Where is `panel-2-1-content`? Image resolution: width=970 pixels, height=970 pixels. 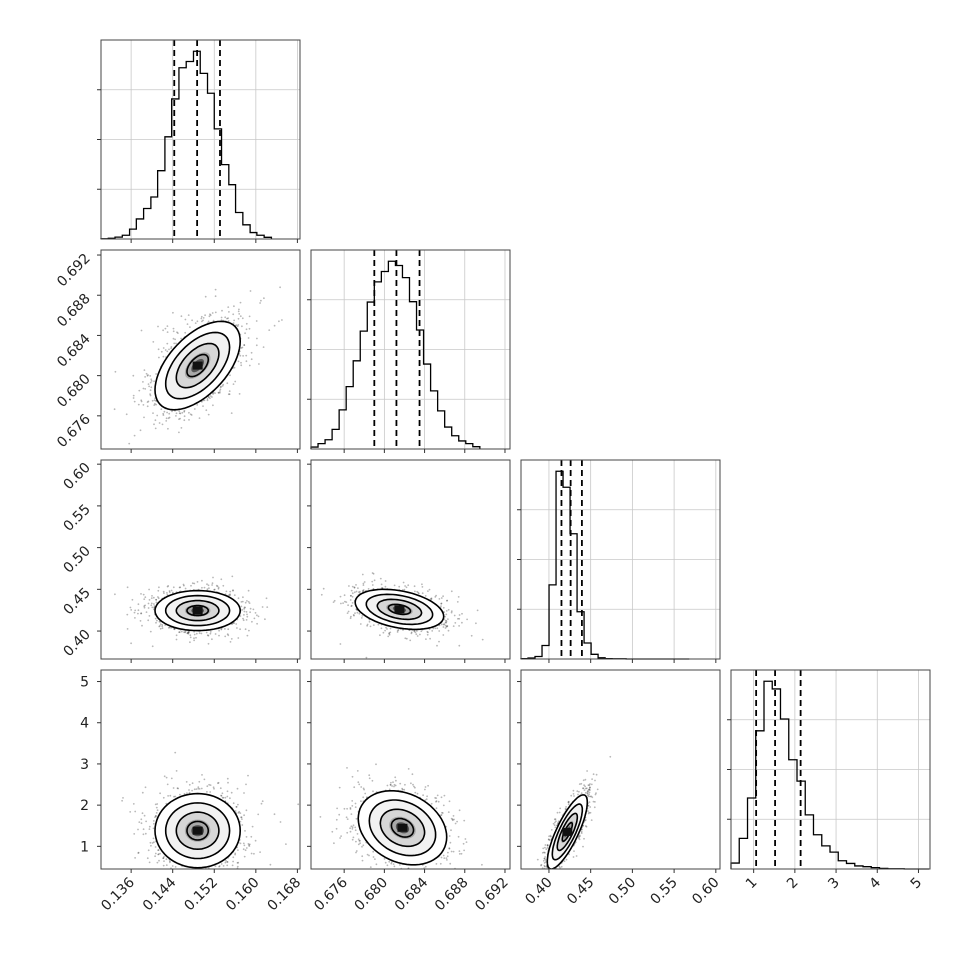
panel-2-1-content is located at coordinates (402, 615).